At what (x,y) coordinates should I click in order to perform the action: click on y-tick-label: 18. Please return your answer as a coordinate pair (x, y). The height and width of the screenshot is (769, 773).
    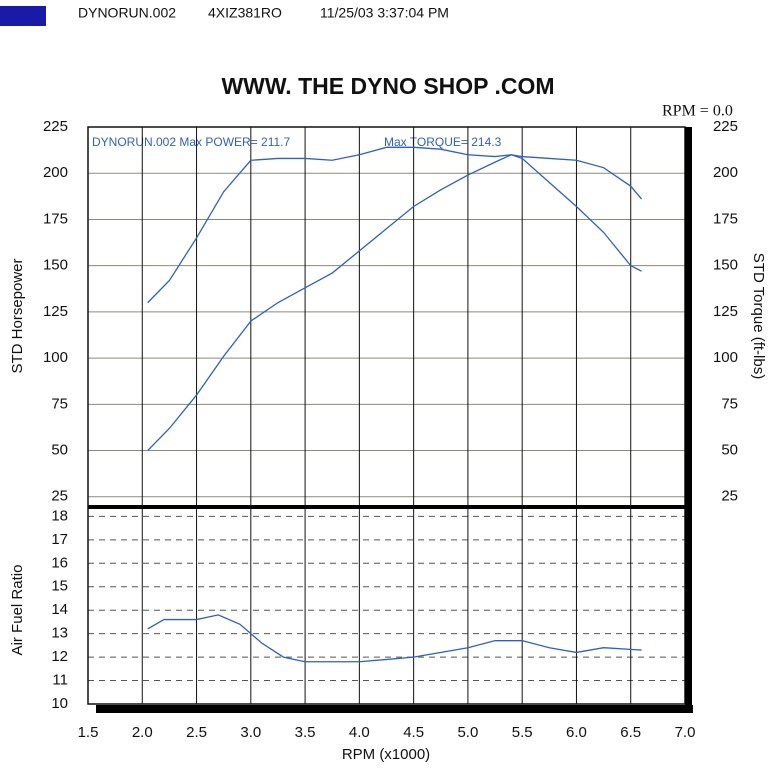
    Looking at the image, I should click on (59, 515).